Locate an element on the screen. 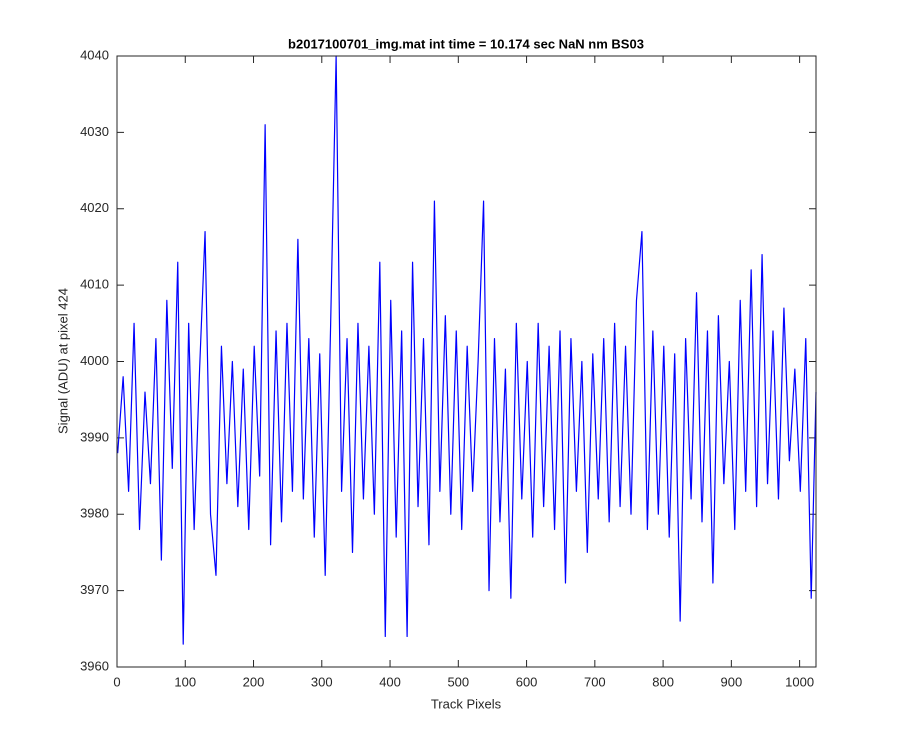 This screenshot has width=900, height=750. x-tick-label: 600 is located at coordinates (527, 681).